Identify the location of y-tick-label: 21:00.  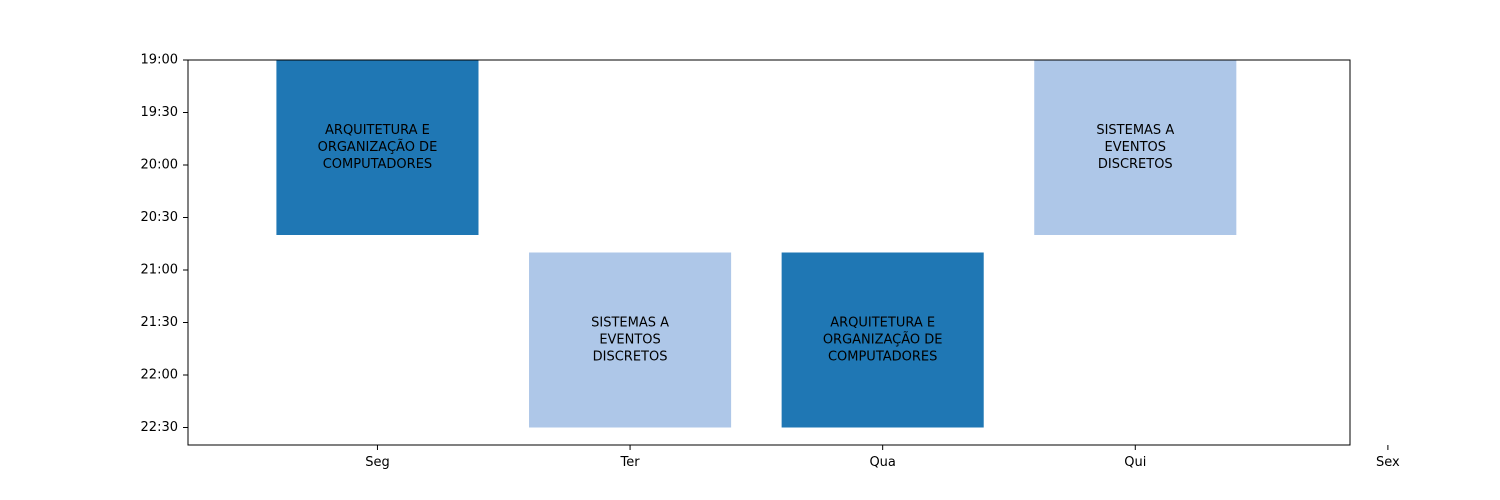
(159, 270).